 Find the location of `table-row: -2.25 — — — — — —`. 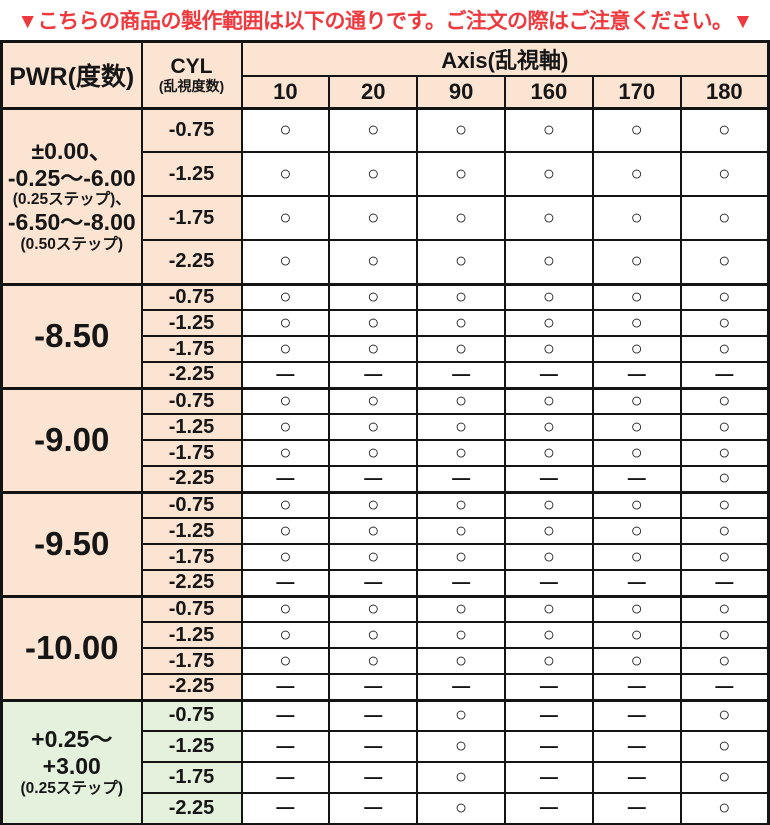

table-row: -2.25 — — — — — — is located at coordinates (386, 687).